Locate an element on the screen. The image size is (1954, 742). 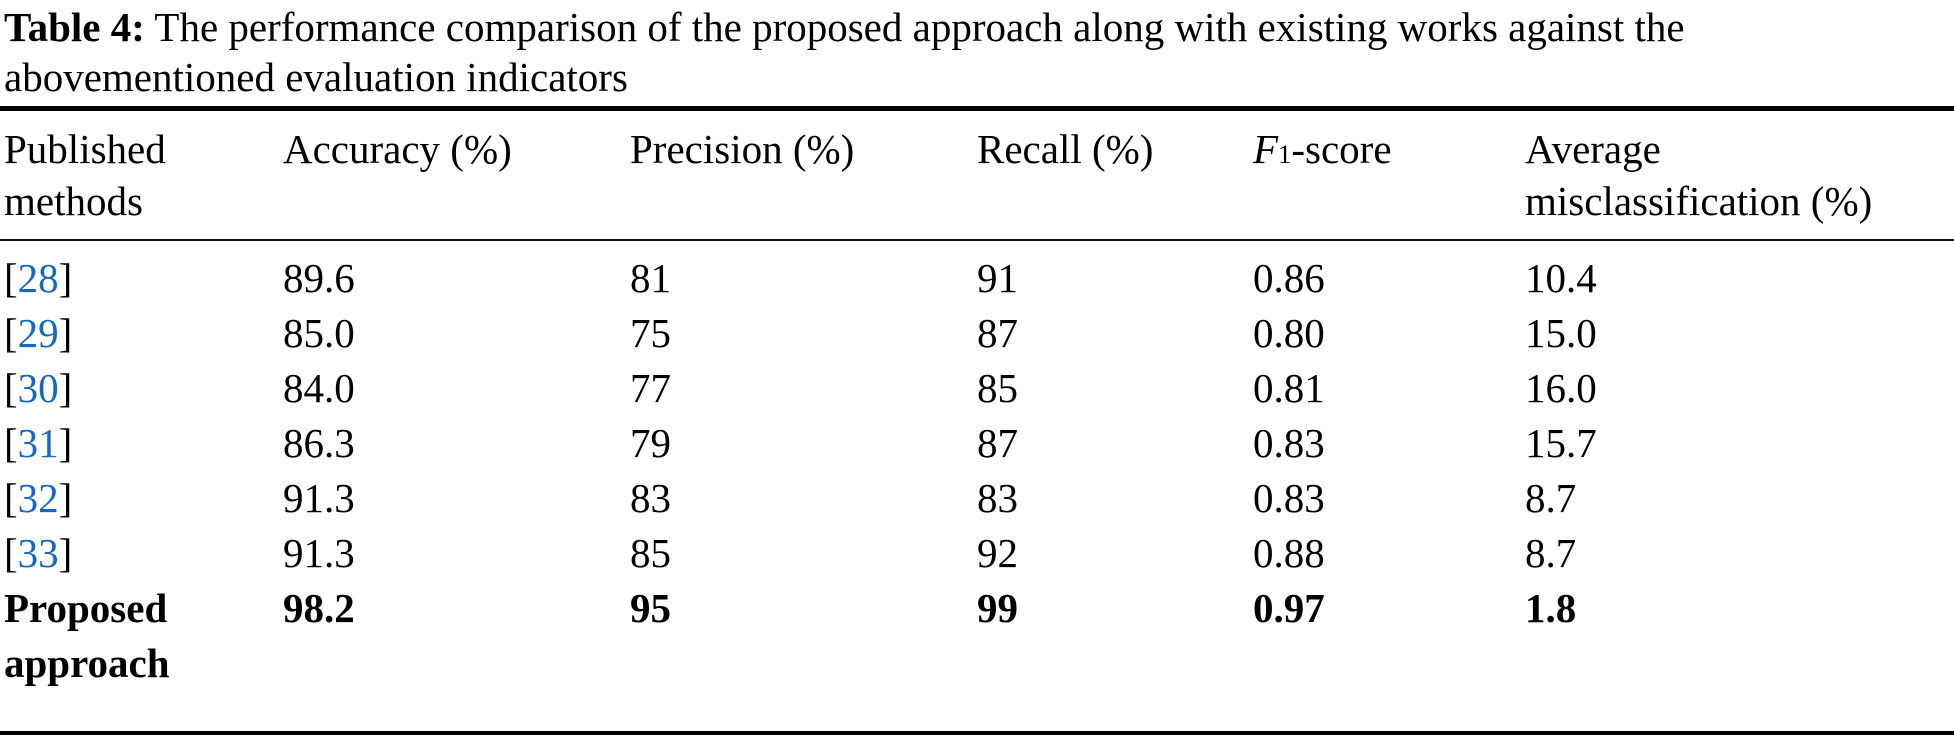
value-cell-precision: 77 is located at coordinates (650, 388).